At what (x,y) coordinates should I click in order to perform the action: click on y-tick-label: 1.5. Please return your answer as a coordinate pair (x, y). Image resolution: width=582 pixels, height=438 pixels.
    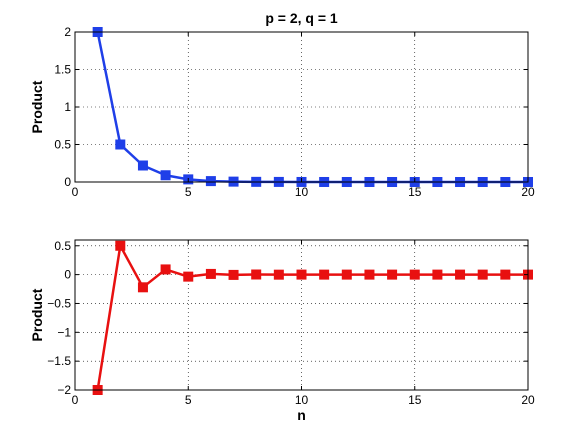
    Looking at the image, I should click on (62, 70).